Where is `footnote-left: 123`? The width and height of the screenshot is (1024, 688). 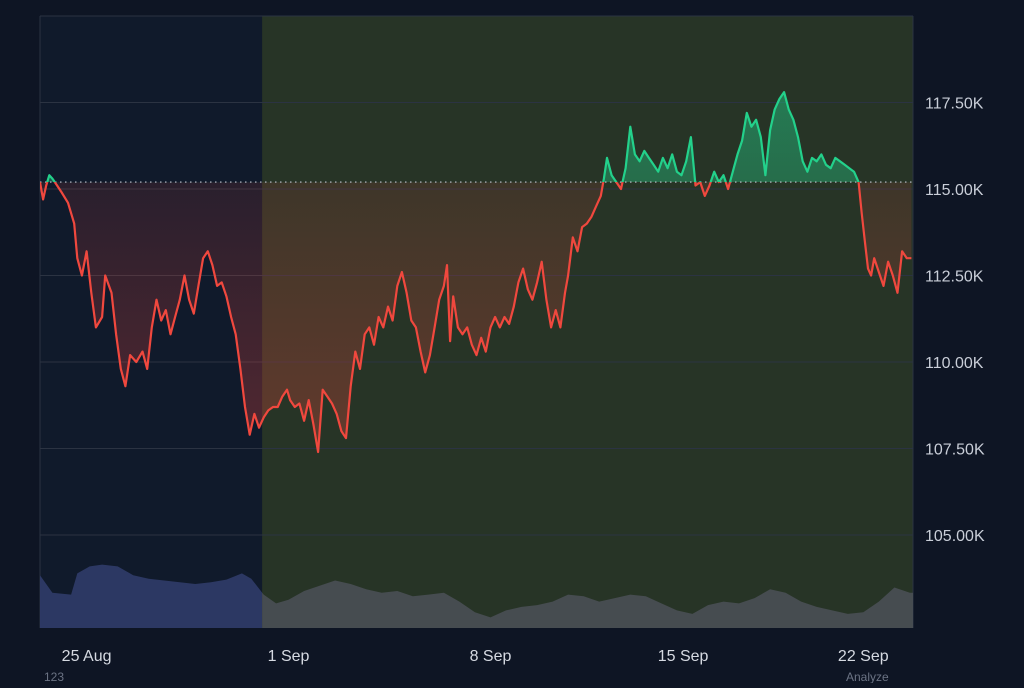 footnote-left: 123 is located at coordinates (54, 676).